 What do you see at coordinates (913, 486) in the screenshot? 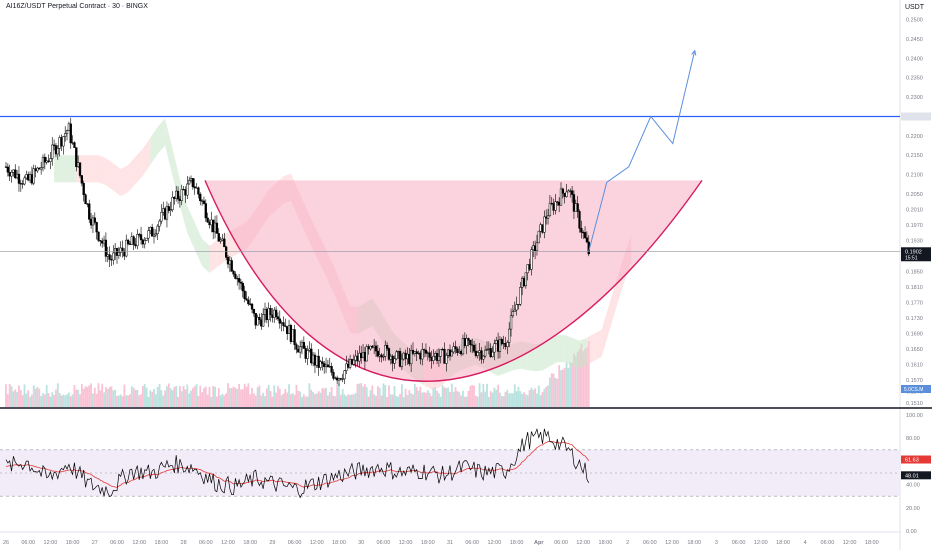
I see `rsi-tick-label: 40.00` at bounding box center [913, 486].